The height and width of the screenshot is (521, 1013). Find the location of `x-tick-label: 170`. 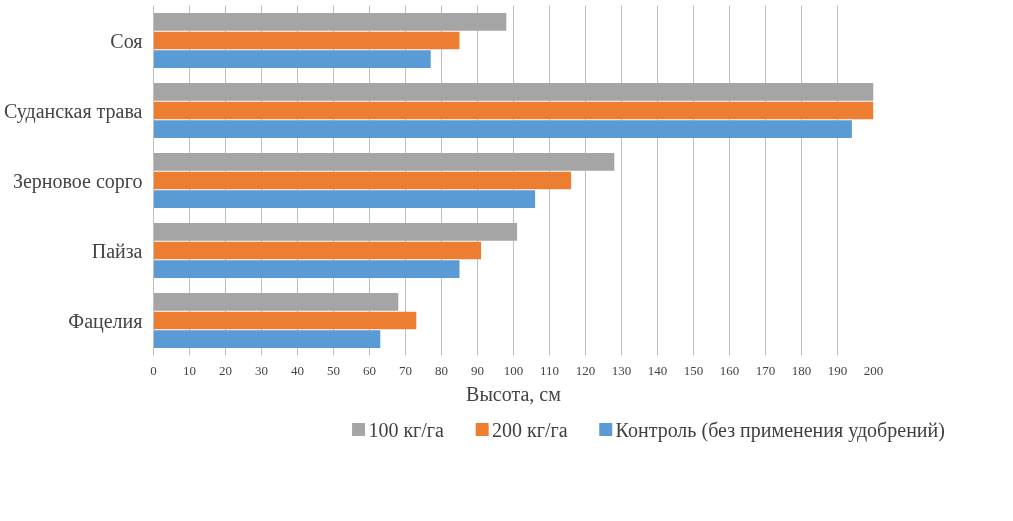

x-tick-label: 170 is located at coordinates (765, 370).